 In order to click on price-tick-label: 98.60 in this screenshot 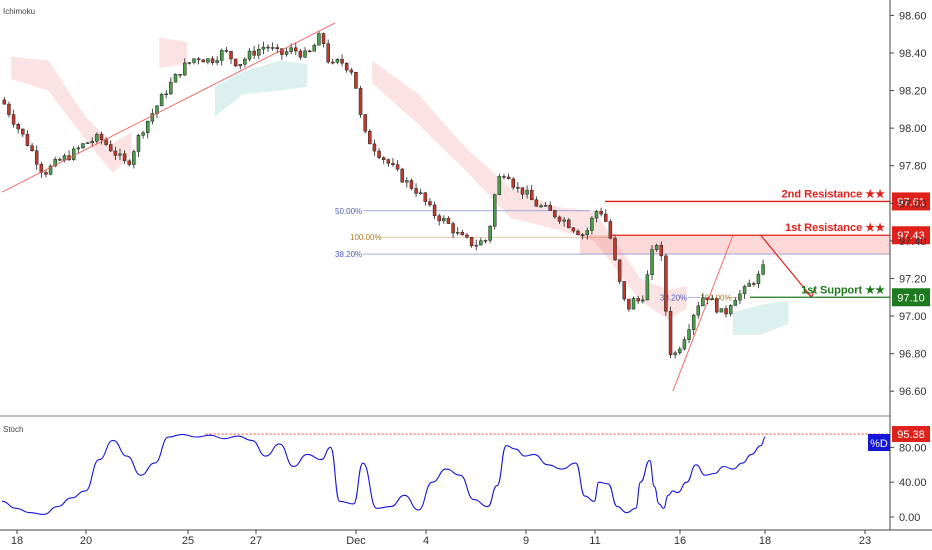, I will do `click(913, 16)`.